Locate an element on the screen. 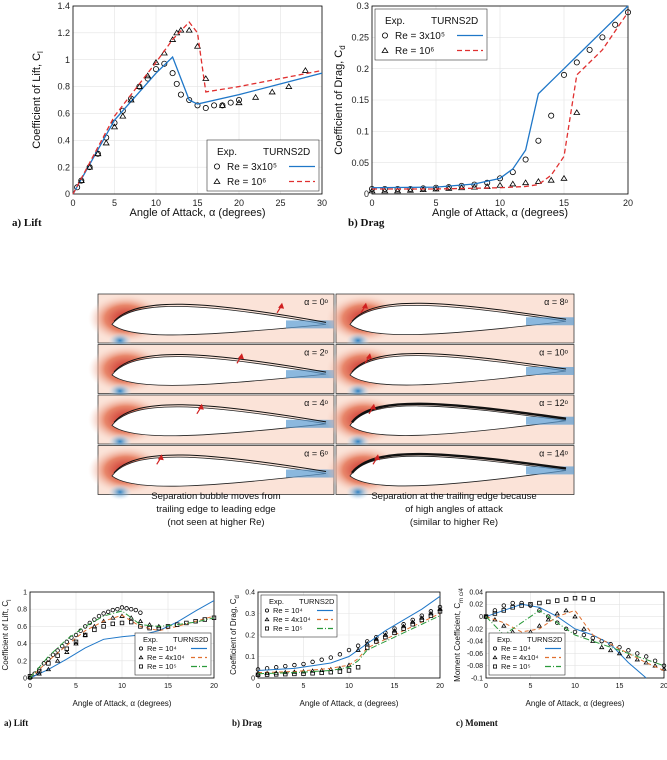 This screenshot has height=760, width=667. y-tick-label: 0.25 is located at coordinates (360, 37).